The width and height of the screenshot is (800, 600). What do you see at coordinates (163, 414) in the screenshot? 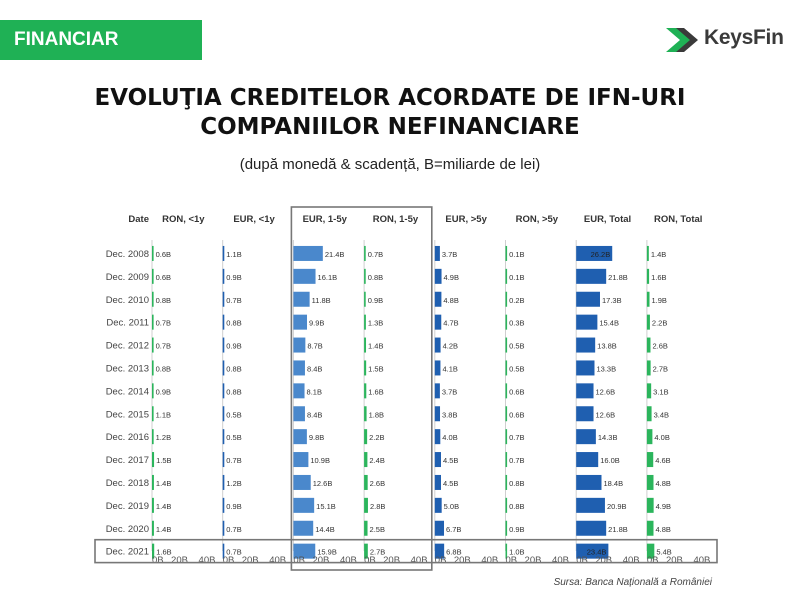
I see `bar-value-label: 1.1B` at bounding box center [163, 414].